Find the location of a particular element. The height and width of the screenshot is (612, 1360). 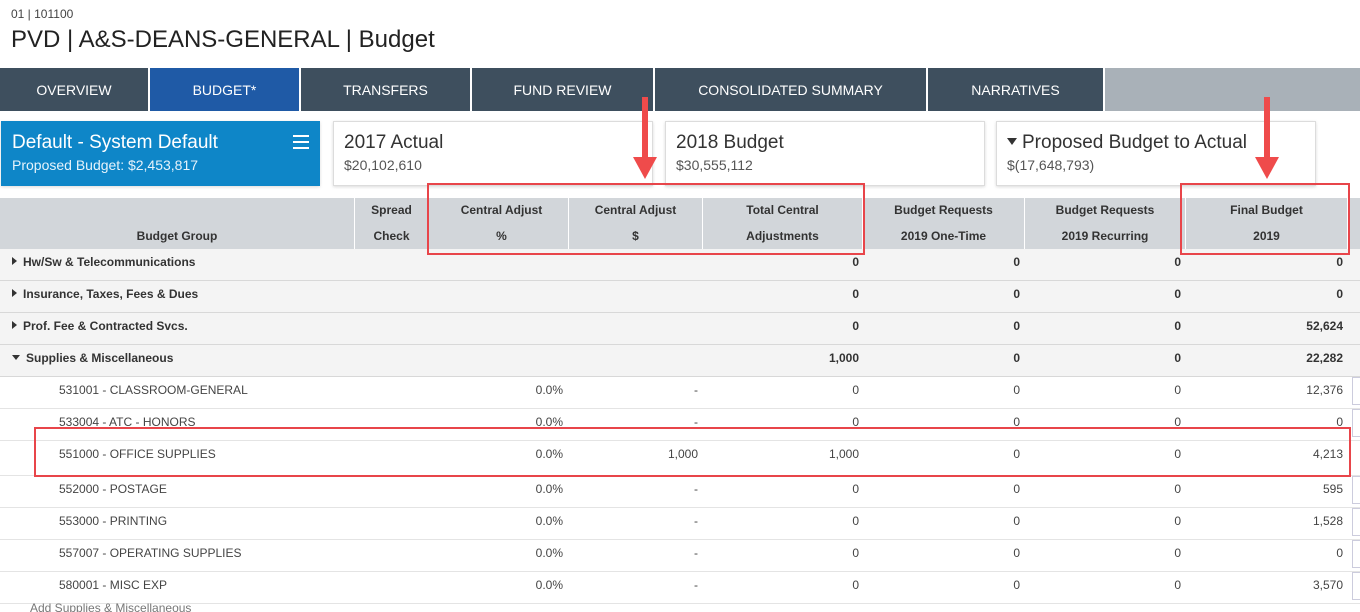

account-name: 580001 - MISC EXP is located at coordinates (113, 585).